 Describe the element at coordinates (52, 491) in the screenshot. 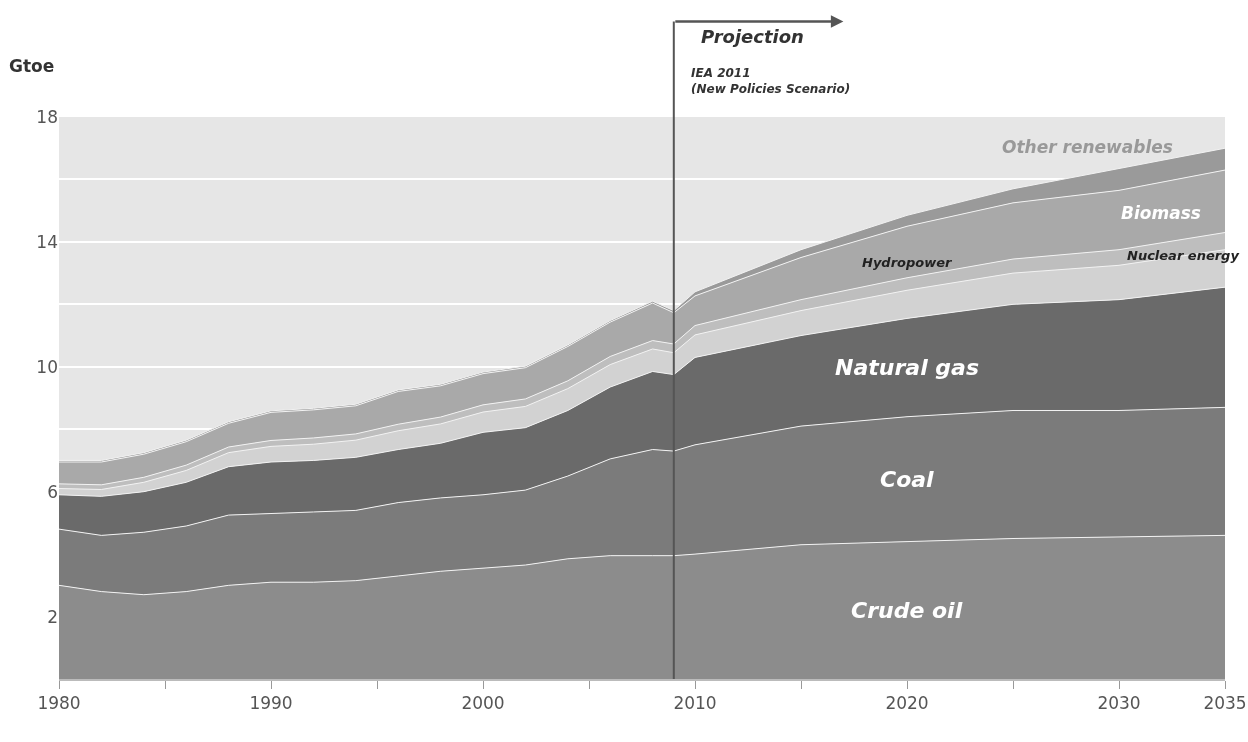

I see `y-tick-label: 6` at that location.